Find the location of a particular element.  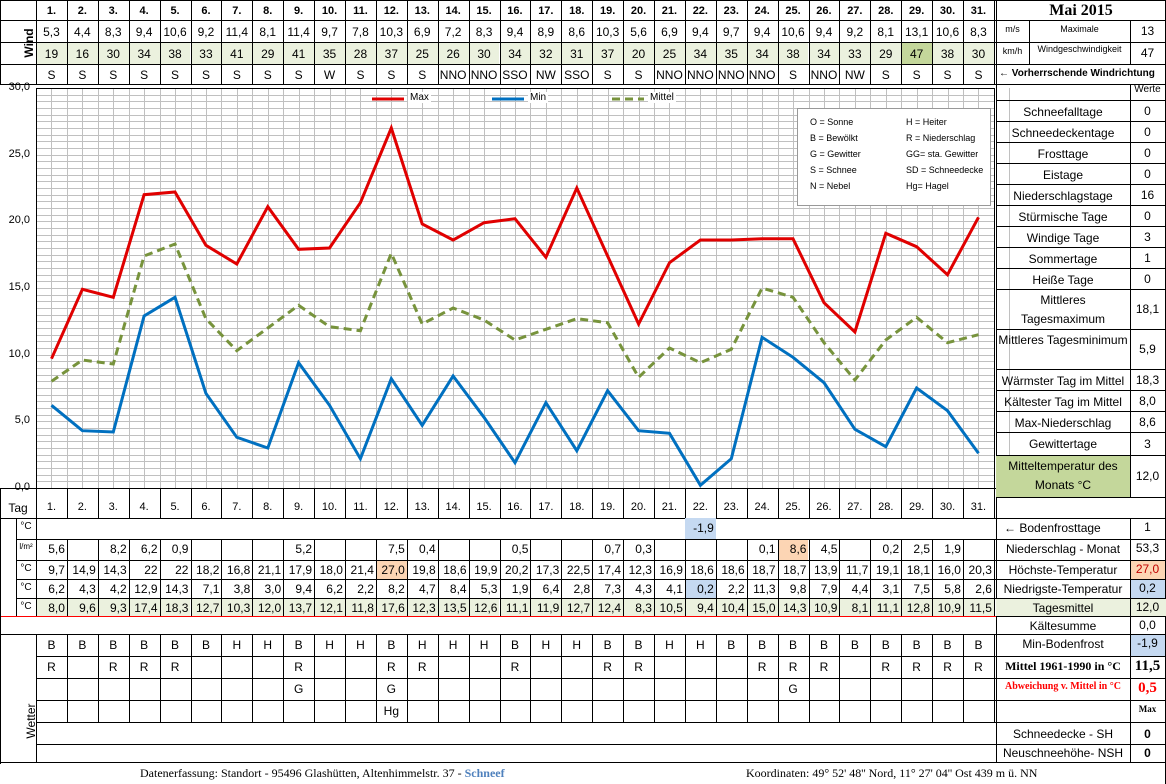

tmittel-cell: 11,9 is located at coordinates (548, 608).